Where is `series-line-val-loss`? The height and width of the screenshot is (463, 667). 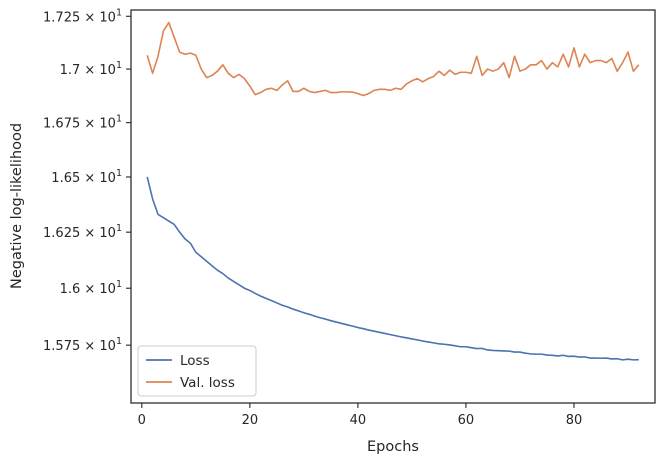
series-line-val-loss is located at coordinates (393, 59).